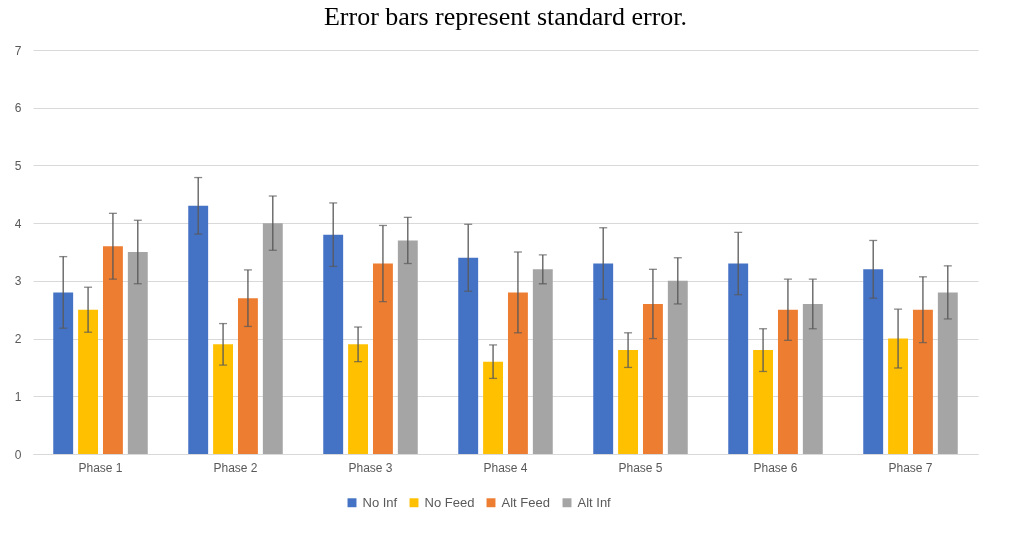  What do you see at coordinates (235, 467) in the screenshot?
I see `x-tick-label: Phase 2` at bounding box center [235, 467].